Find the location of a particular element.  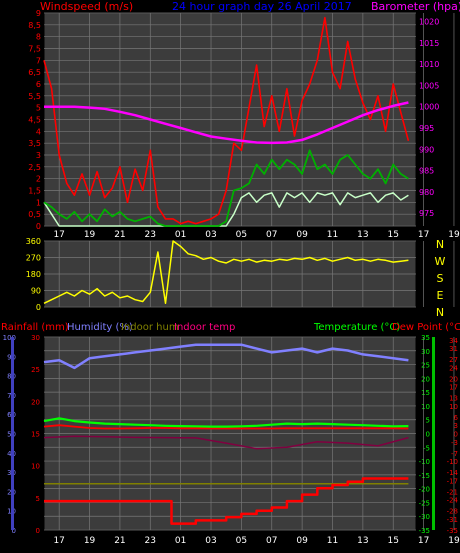

temperature-tick-label: 20 is located at coordinates (425, 379).